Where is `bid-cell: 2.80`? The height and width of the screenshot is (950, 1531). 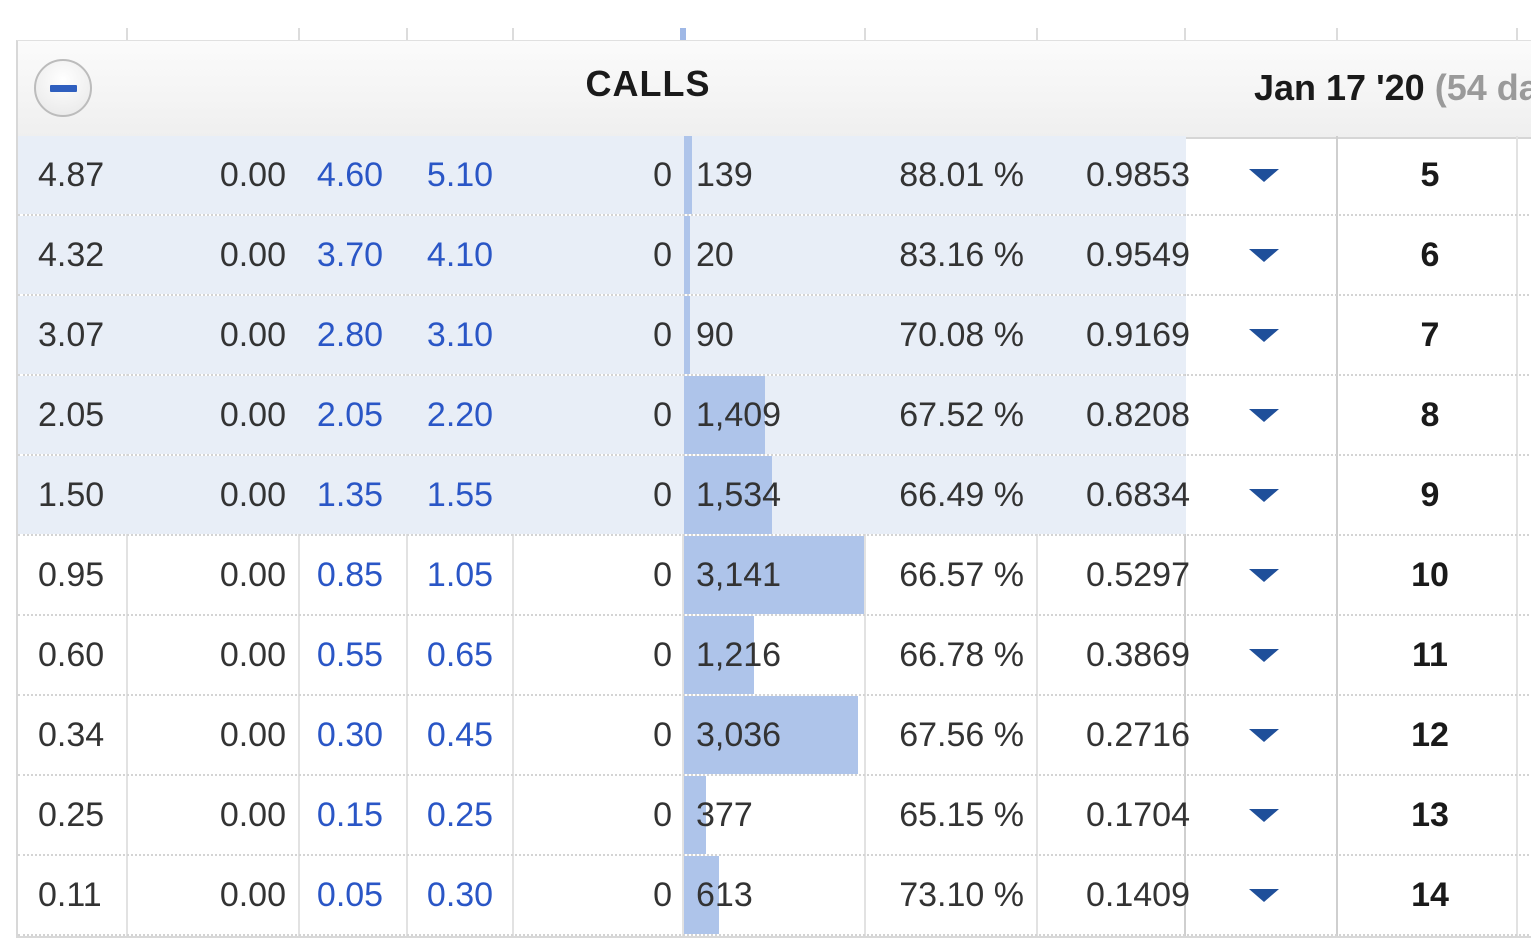
bid-cell: 2.80 is located at coordinates (350, 335).